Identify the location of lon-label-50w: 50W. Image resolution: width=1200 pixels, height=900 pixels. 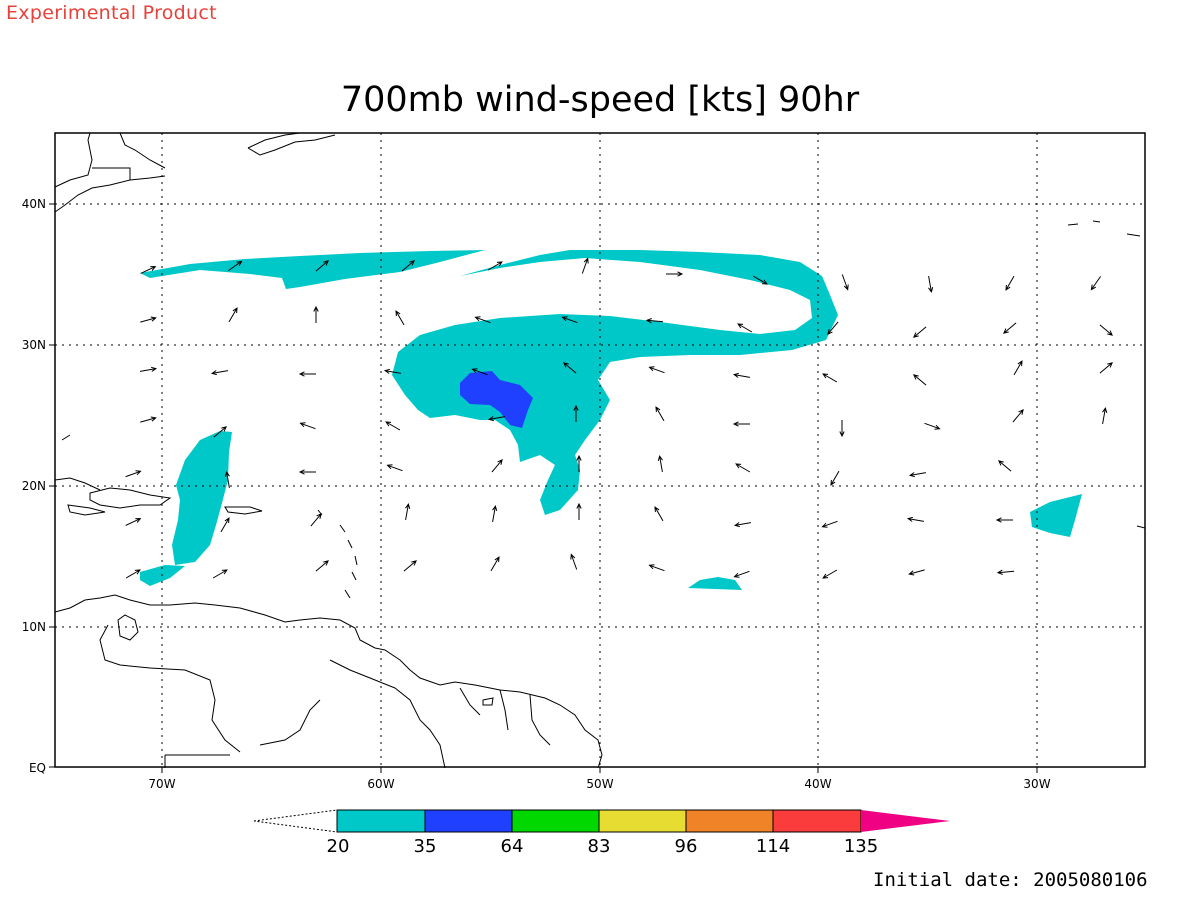
(599, 784).